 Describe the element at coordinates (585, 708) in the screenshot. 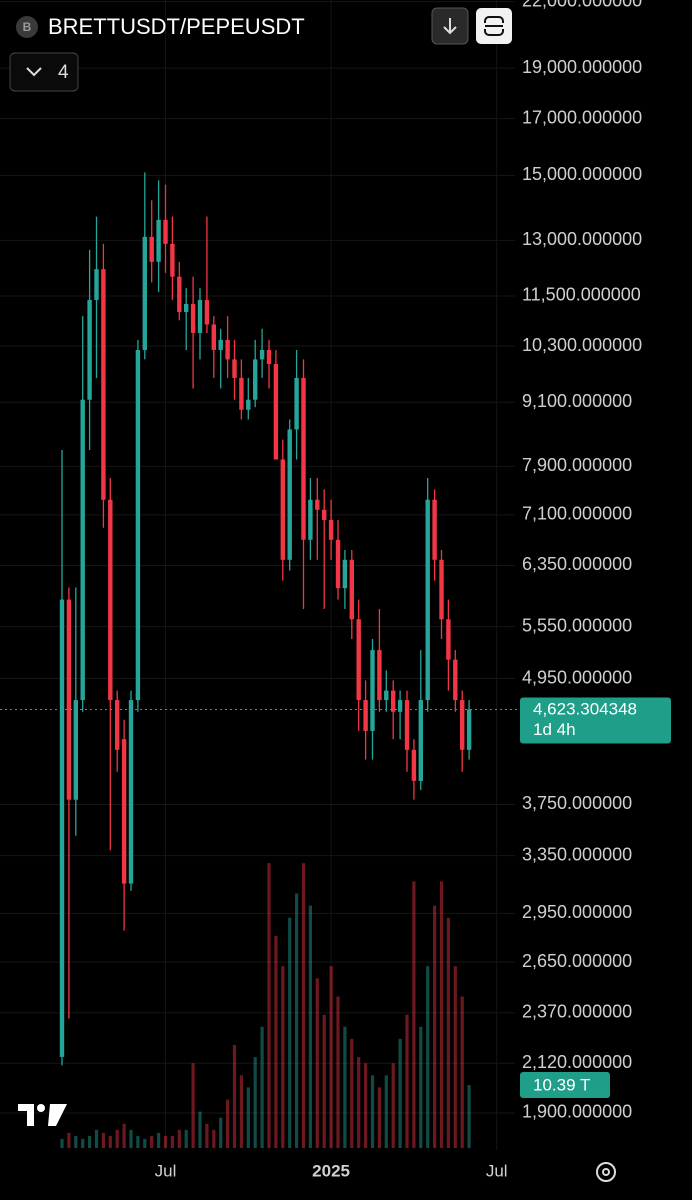

I see `last-price-label: 4,623.304348` at that location.